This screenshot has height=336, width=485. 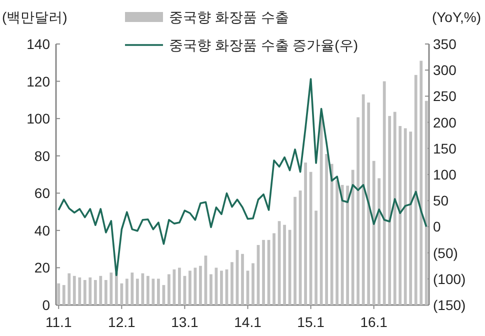 I want to click on y2-tick-label: 100, so click(x=445, y=174).